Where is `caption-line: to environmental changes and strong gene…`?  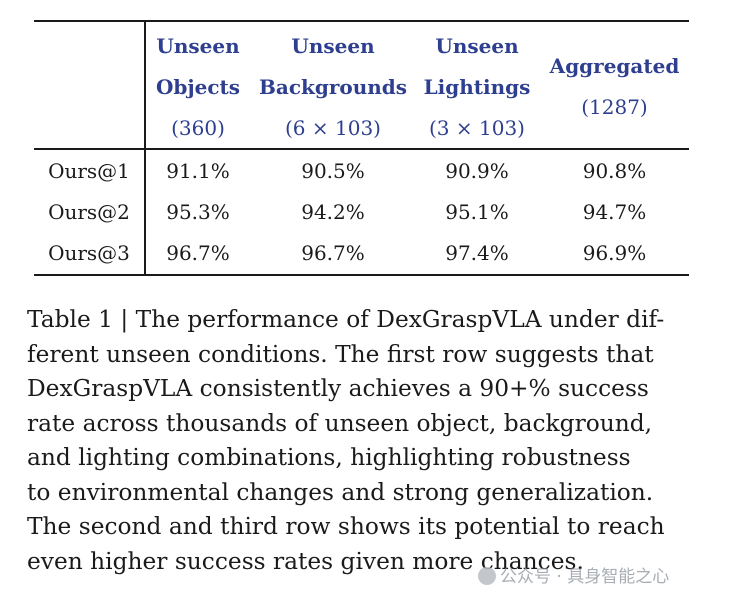 caption-line: to environmental changes and strong gene… is located at coordinates (340, 492).